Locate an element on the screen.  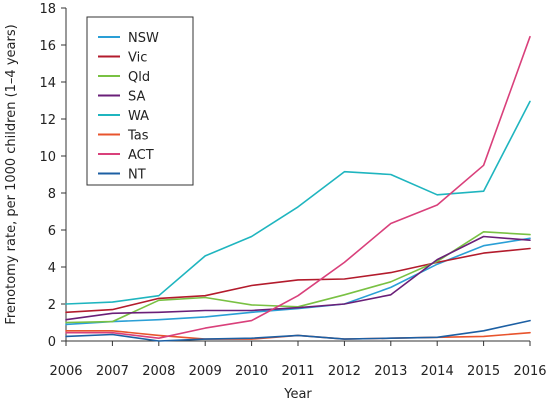
legend-label: NT is located at coordinates (137, 175).